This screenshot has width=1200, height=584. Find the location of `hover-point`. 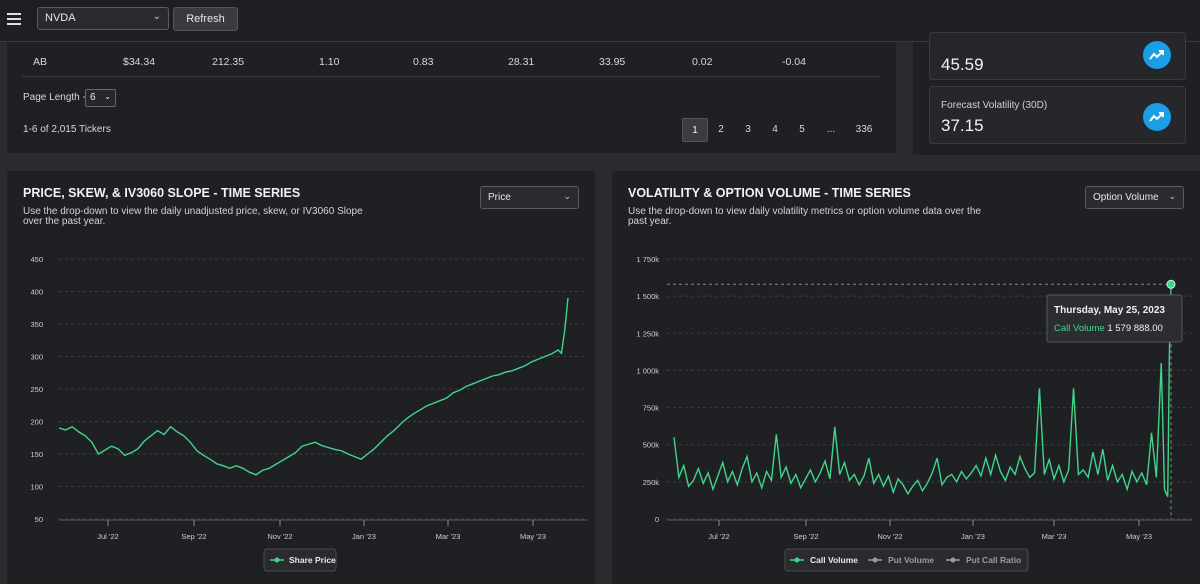

hover-point is located at coordinates (1171, 284).